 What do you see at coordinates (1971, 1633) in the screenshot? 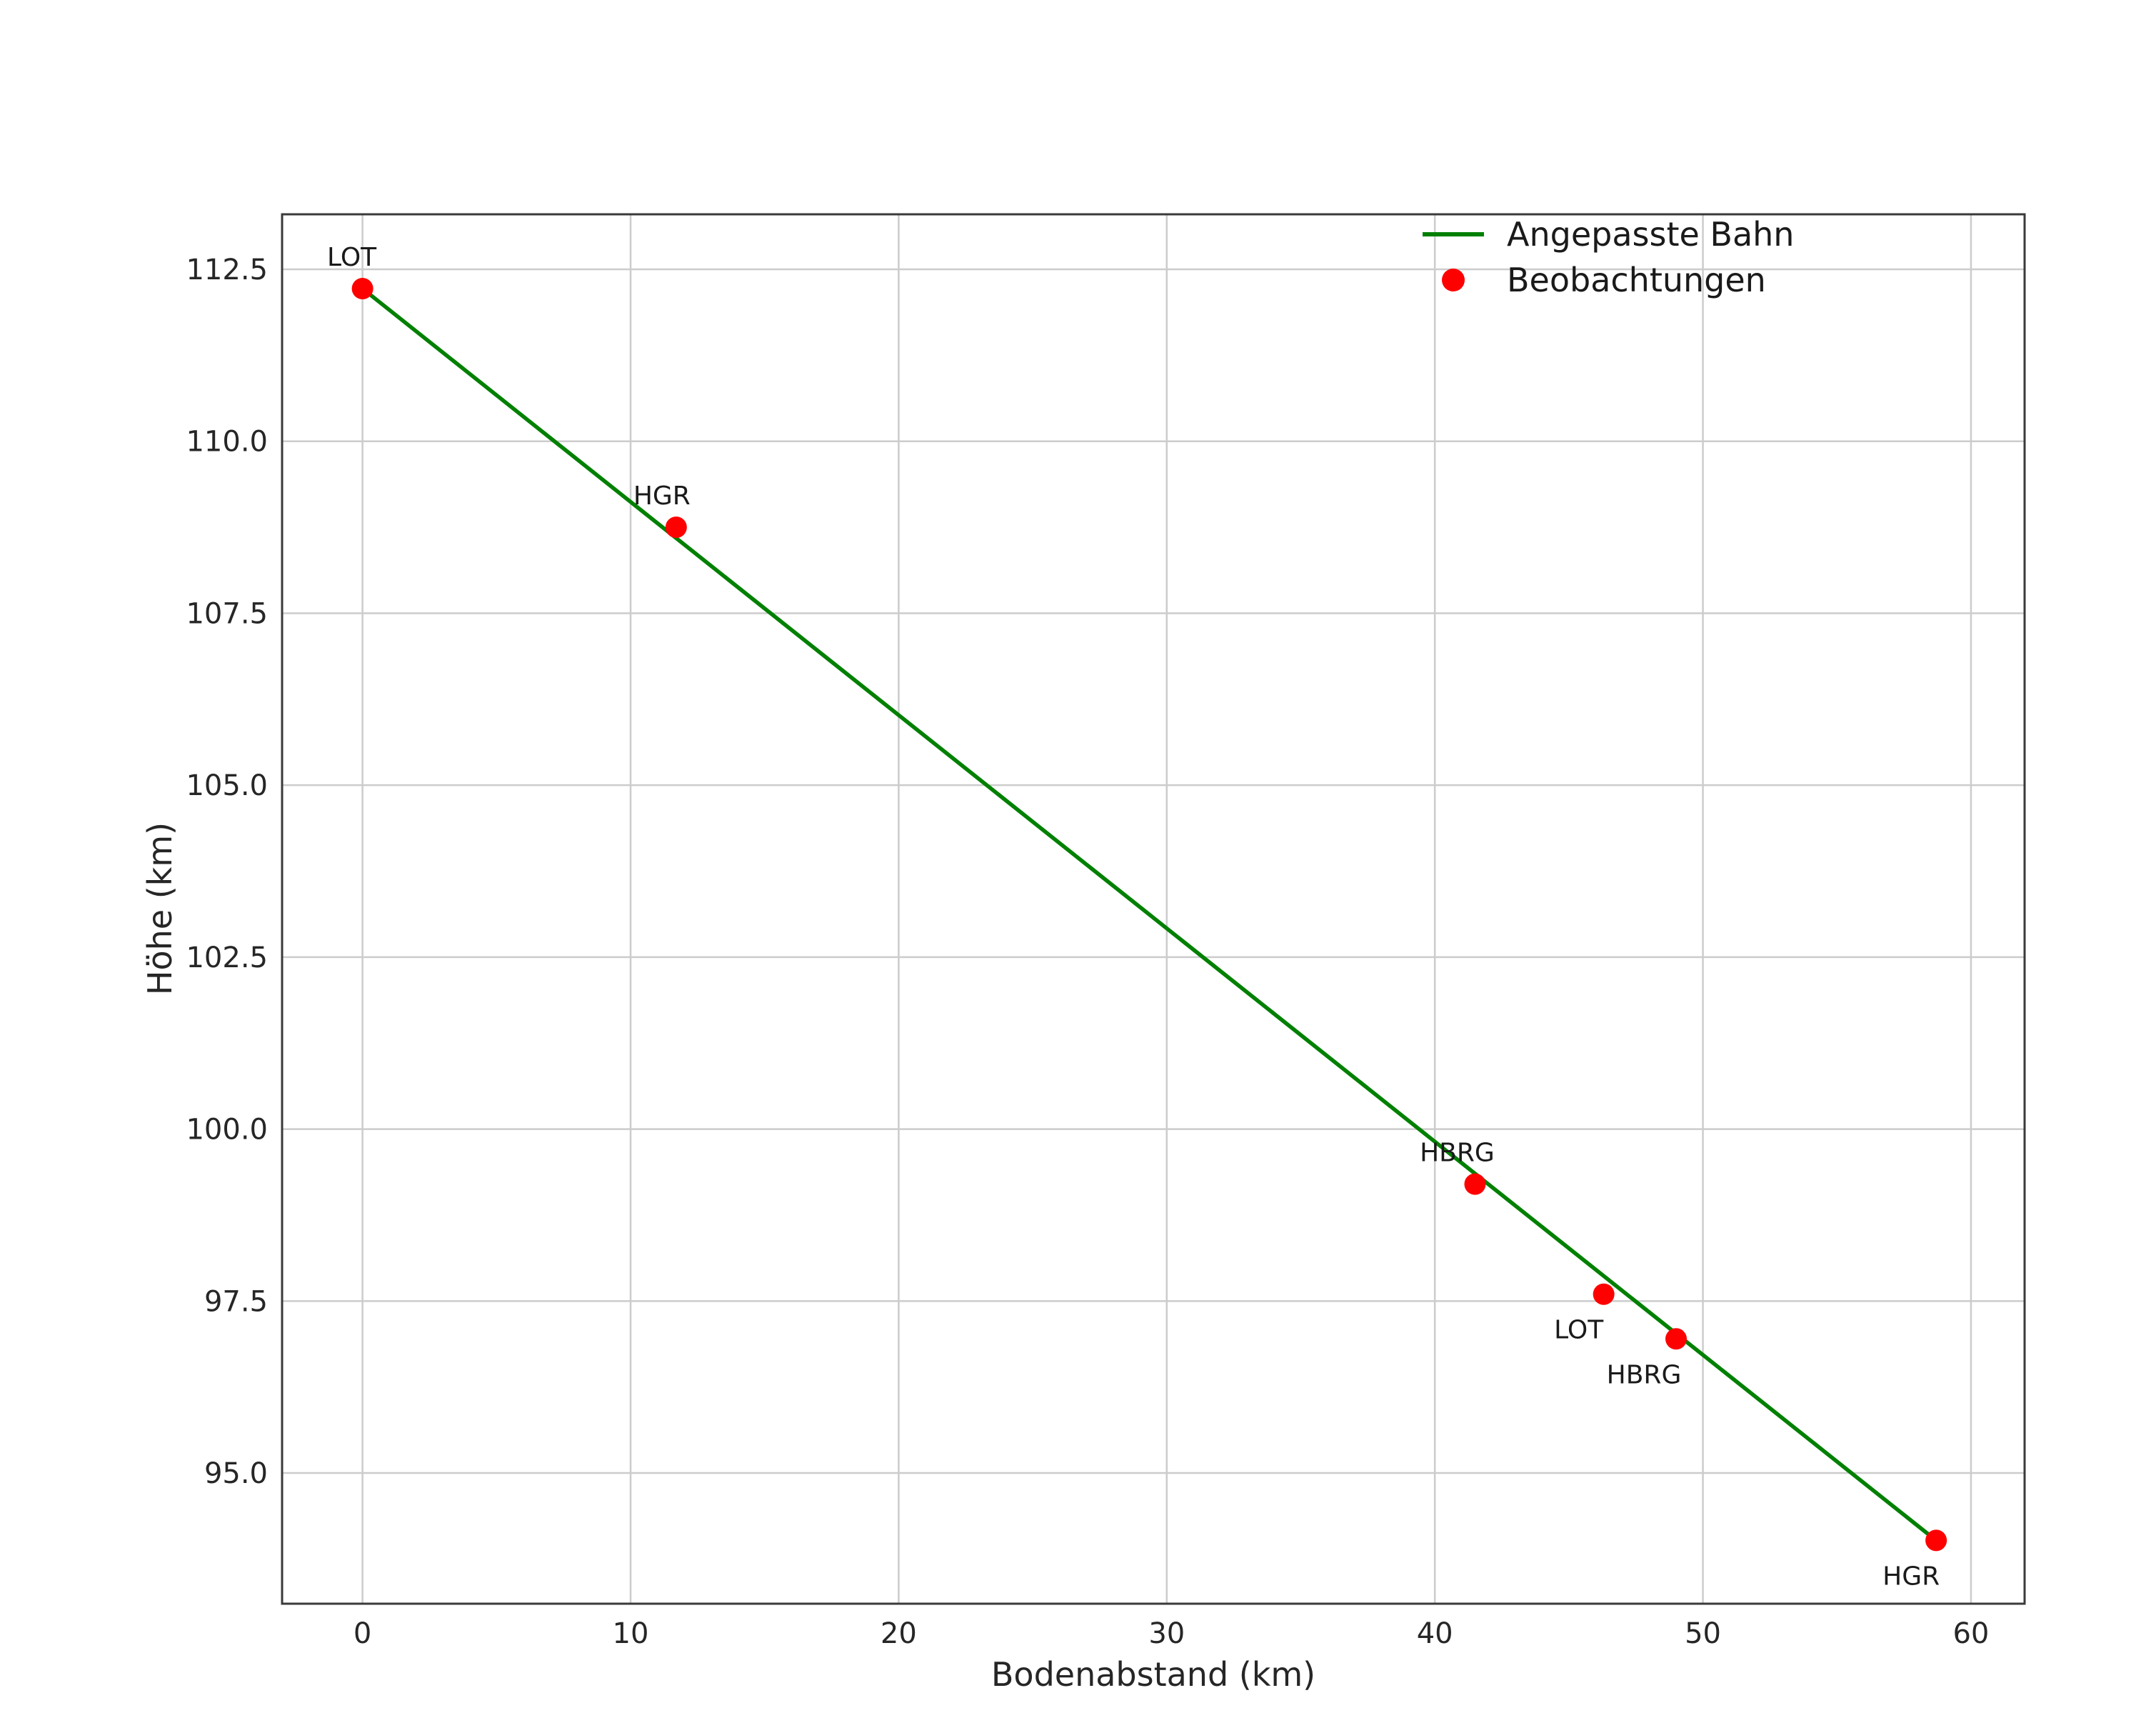
I see `x-tick-label: 60` at bounding box center [1971, 1633].